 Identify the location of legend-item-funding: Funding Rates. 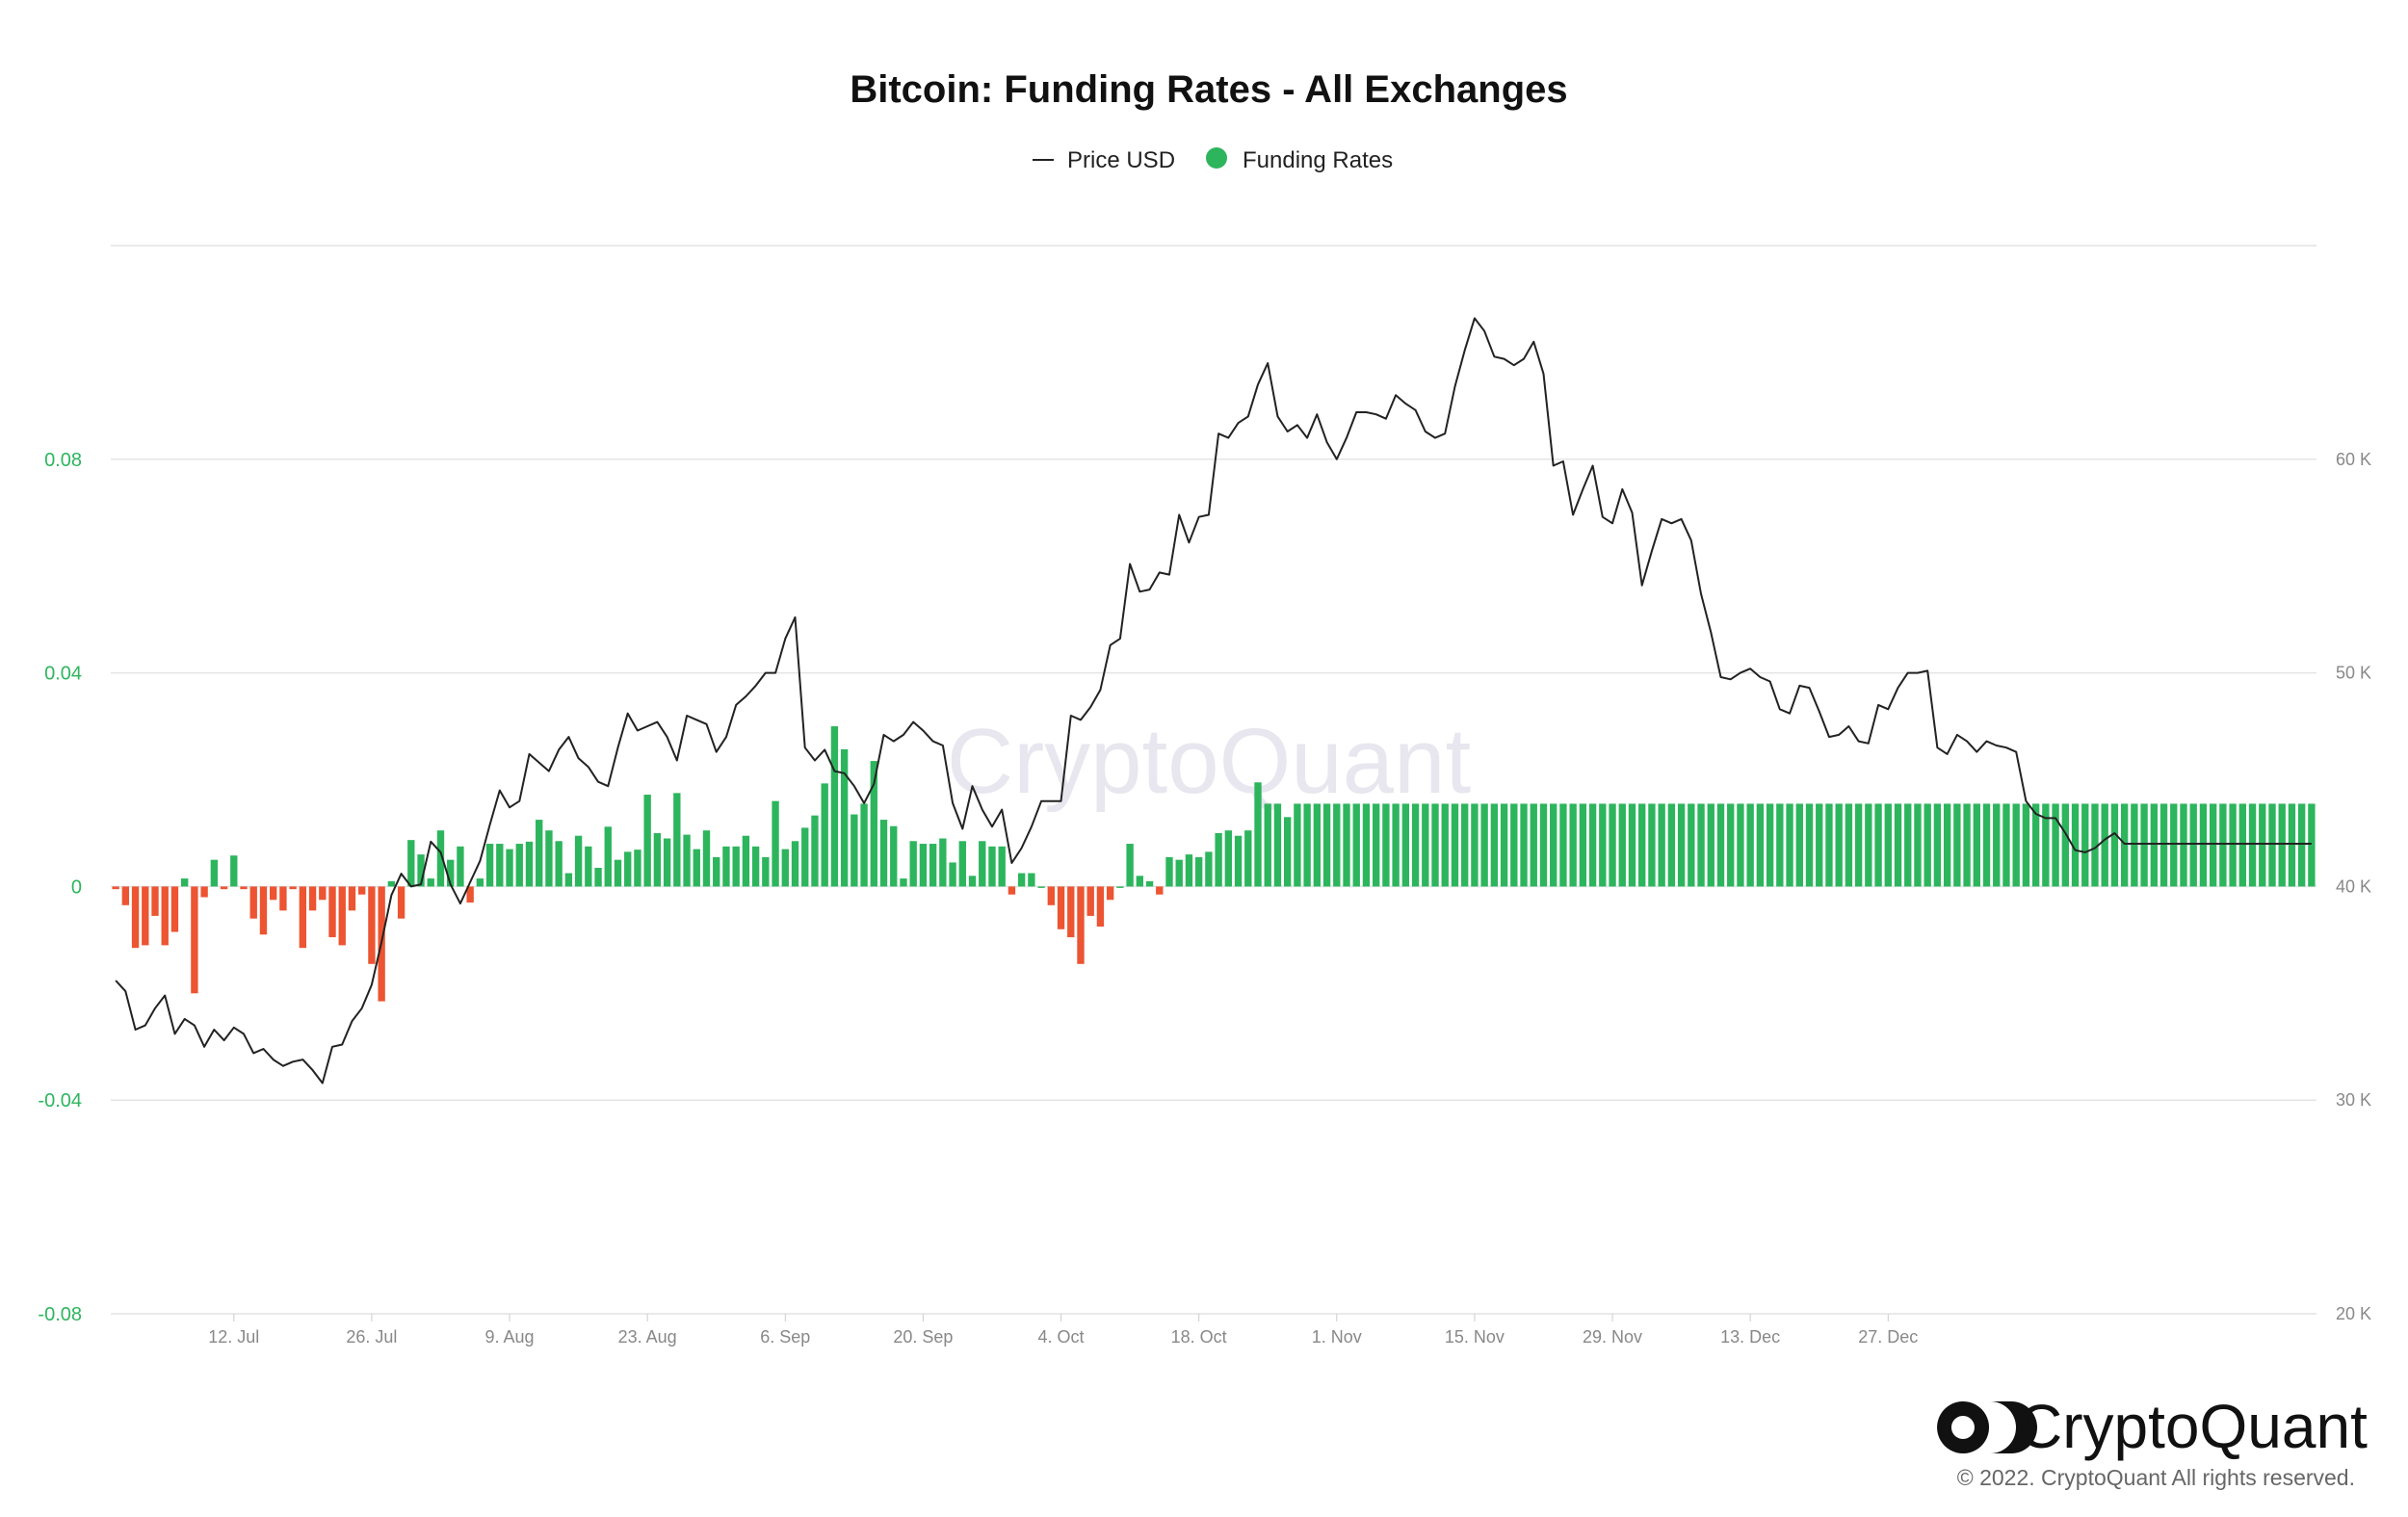
(1299, 160).